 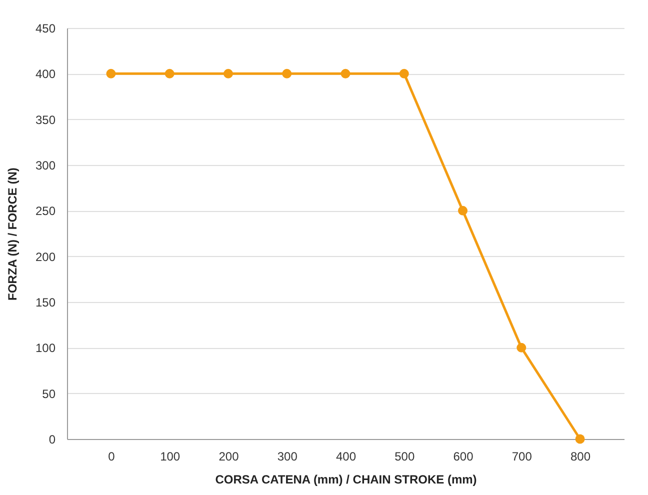 I want to click on y-tick-label: 150, so click(x=45, y=303).